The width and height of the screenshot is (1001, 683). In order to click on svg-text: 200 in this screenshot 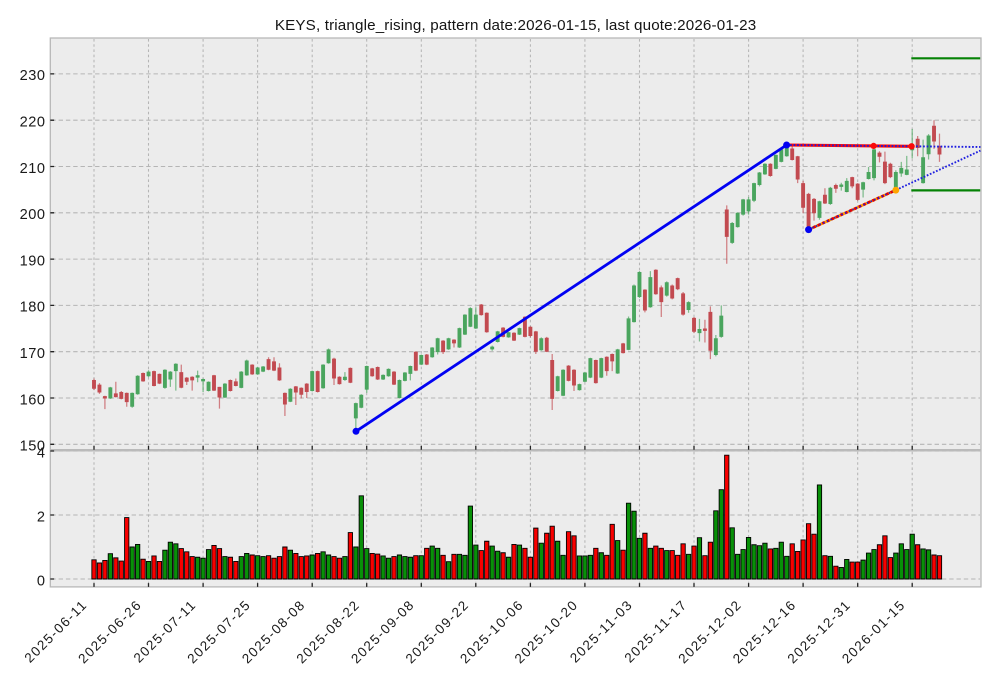, I will do `click(33, 215)`.